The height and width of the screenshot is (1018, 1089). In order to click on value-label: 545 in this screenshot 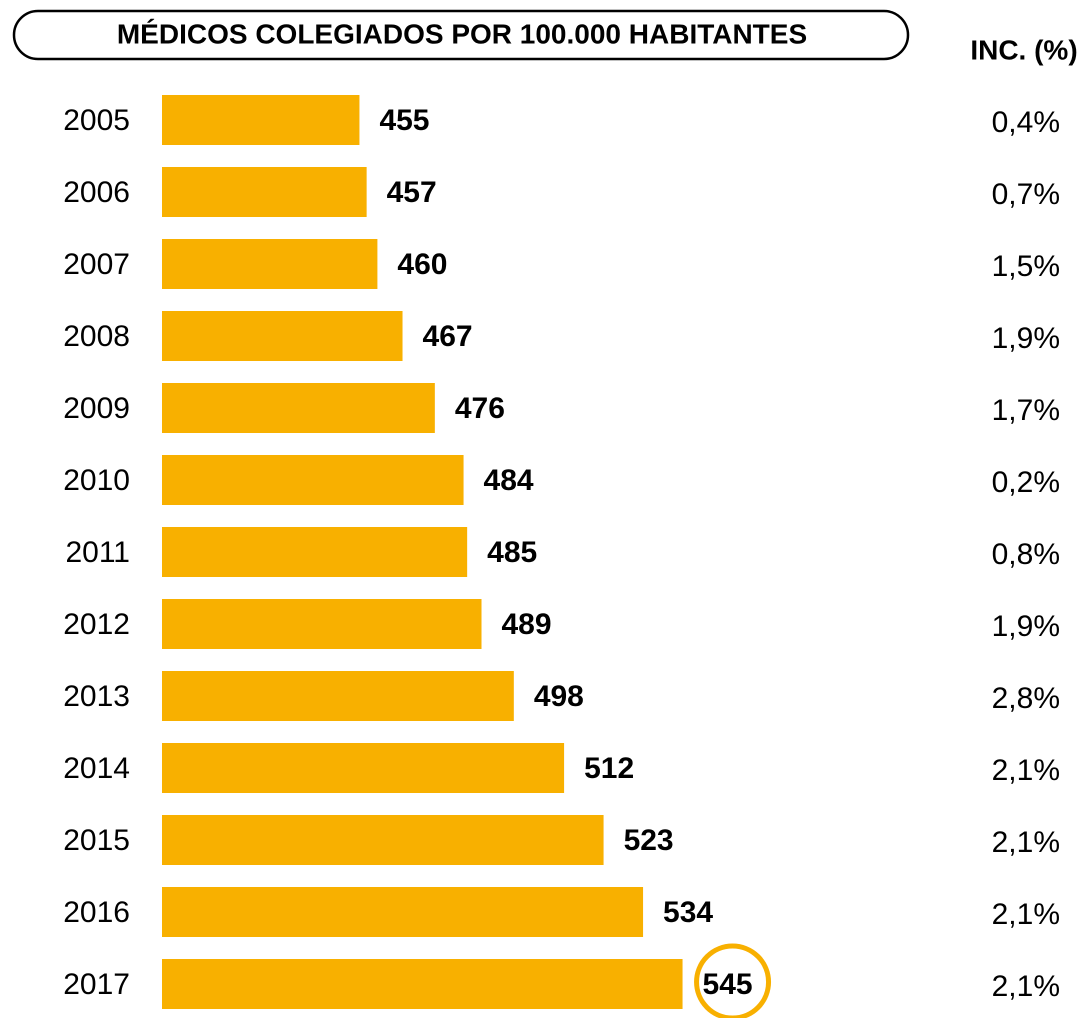, I will do `click(728, 984)`.